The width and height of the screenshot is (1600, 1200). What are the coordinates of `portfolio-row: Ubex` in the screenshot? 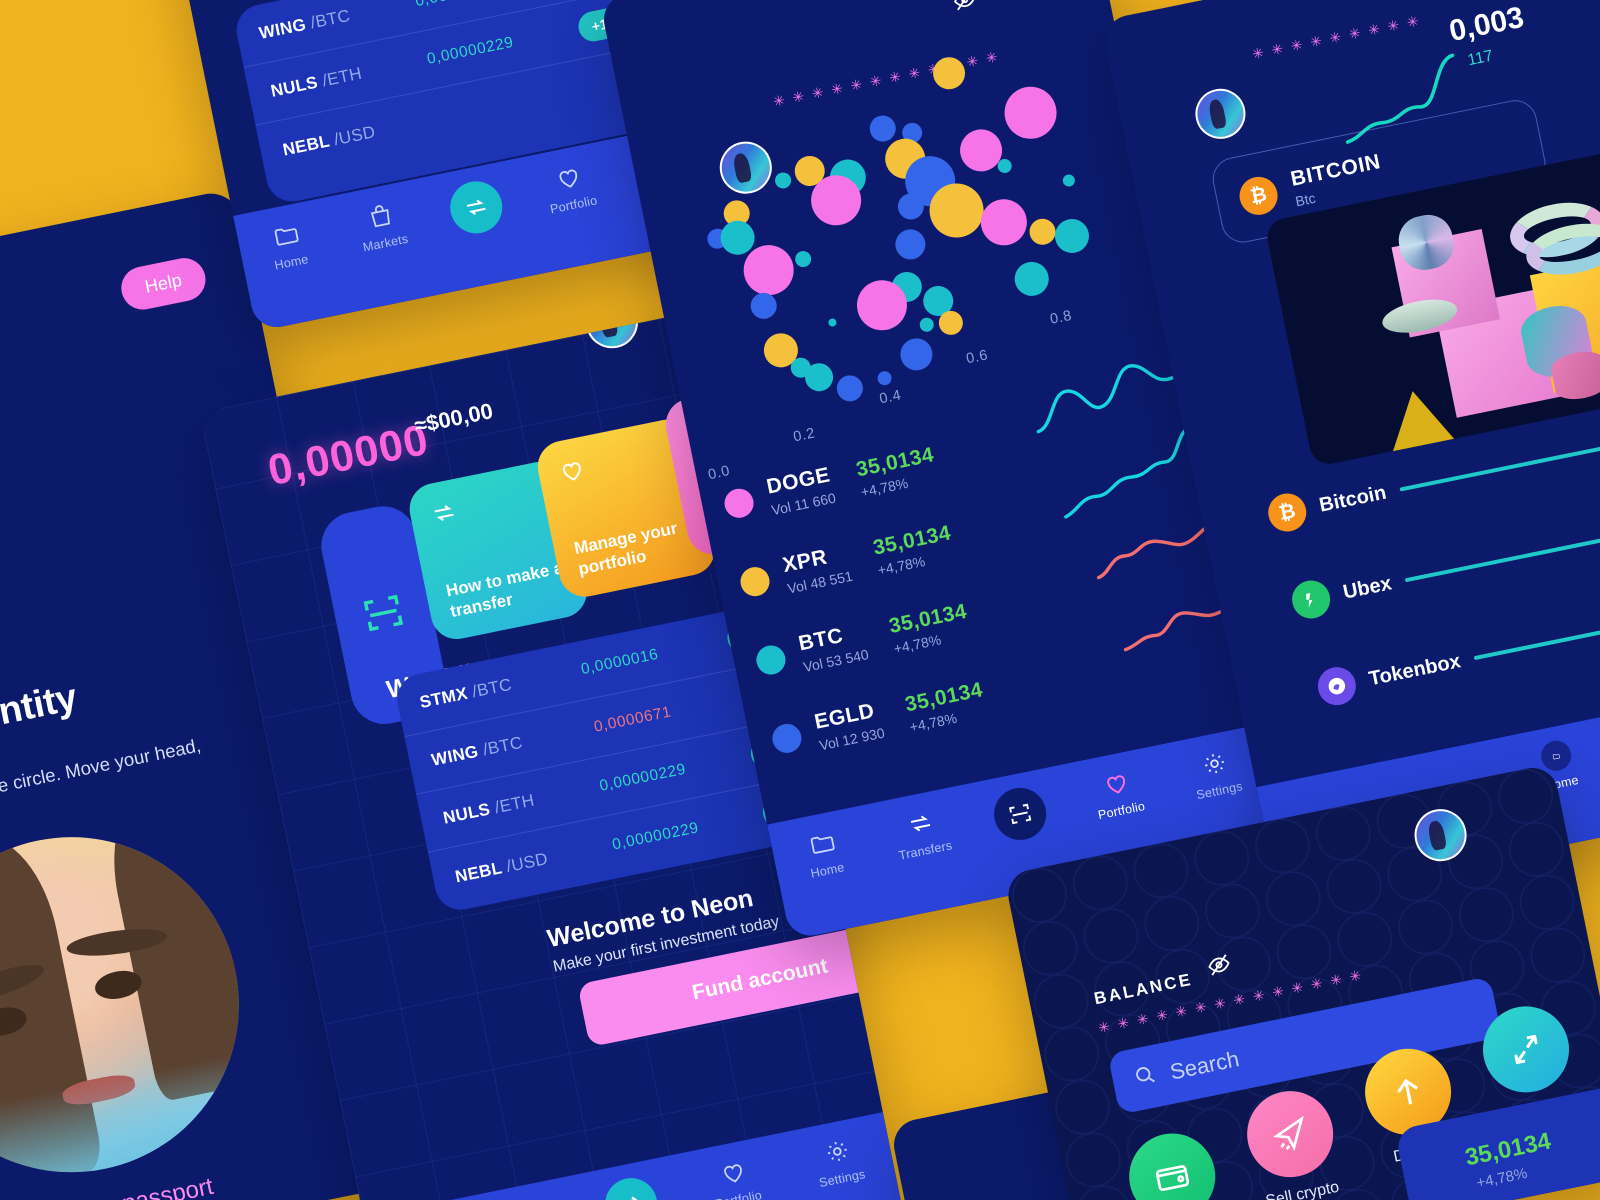 It's located at (1409, 565).